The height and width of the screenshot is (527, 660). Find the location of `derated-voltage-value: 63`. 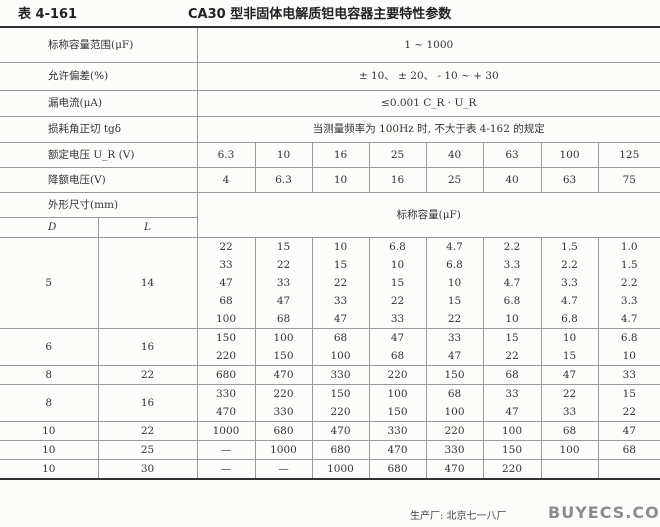

derated-voltage-value: 63 is located at coordinates (569, 180).